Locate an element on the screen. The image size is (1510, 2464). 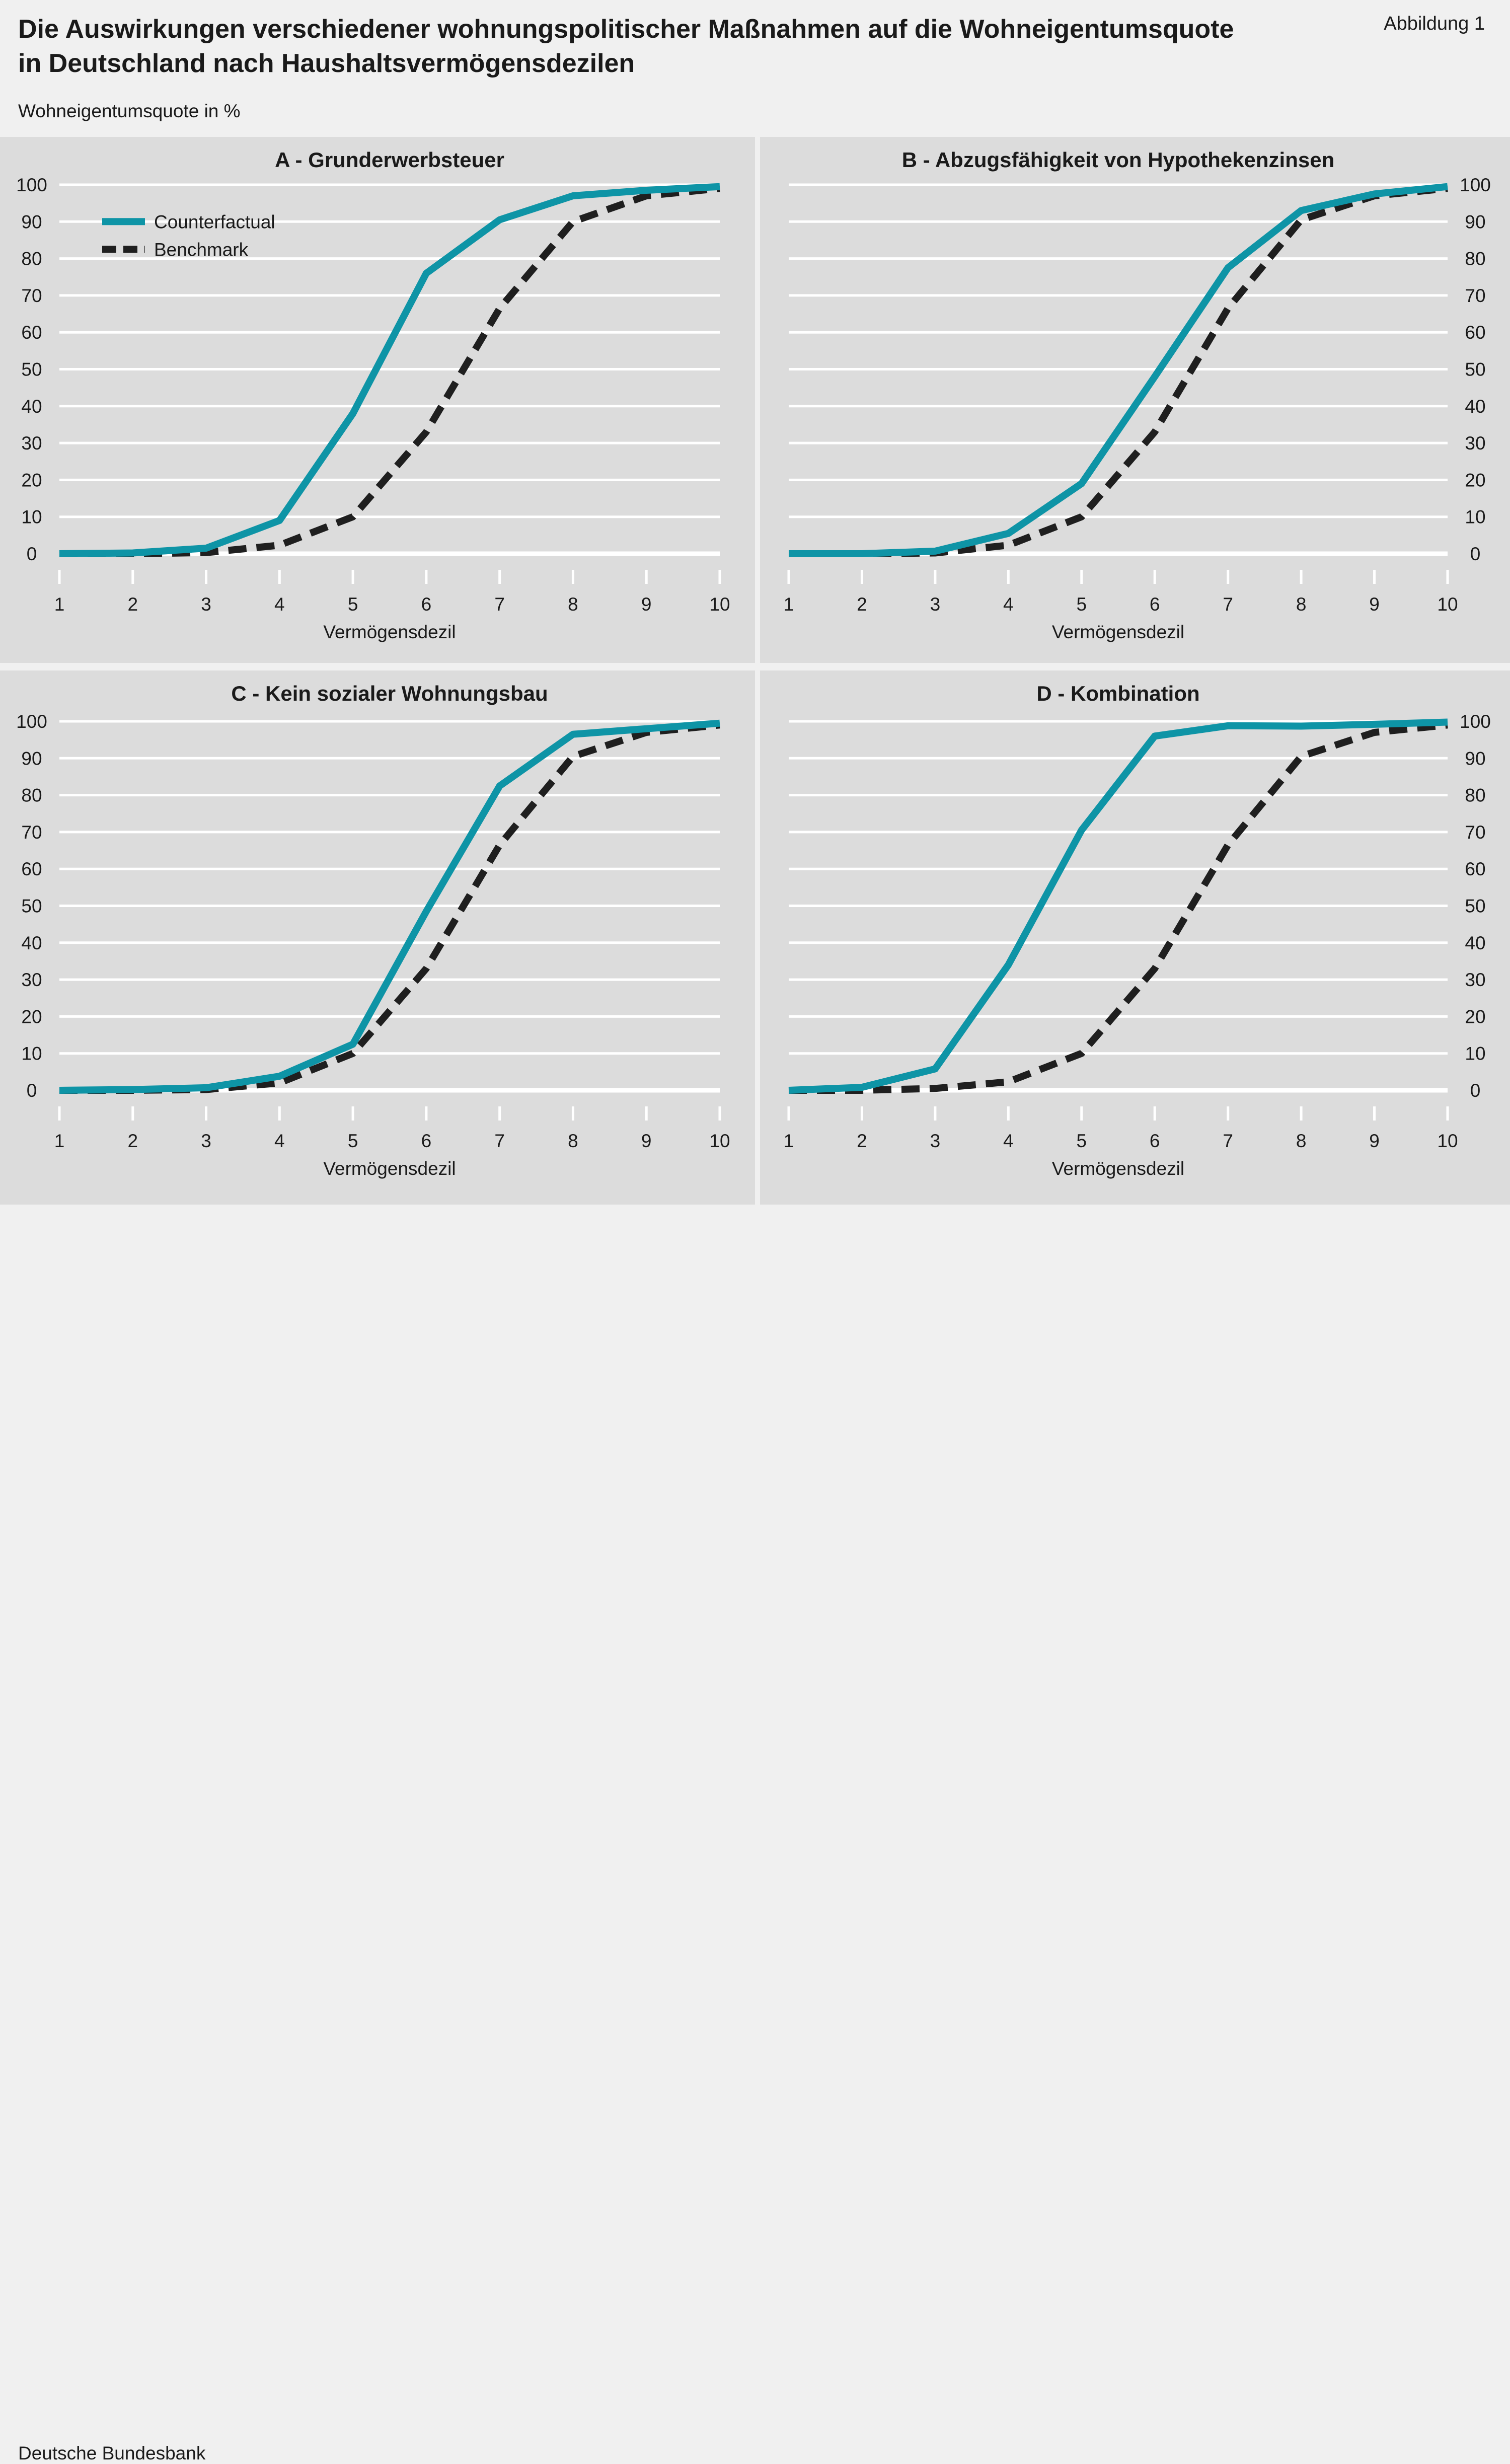
legend-label-counterfactual: Counterfactual is located at coordinates (214, 221).